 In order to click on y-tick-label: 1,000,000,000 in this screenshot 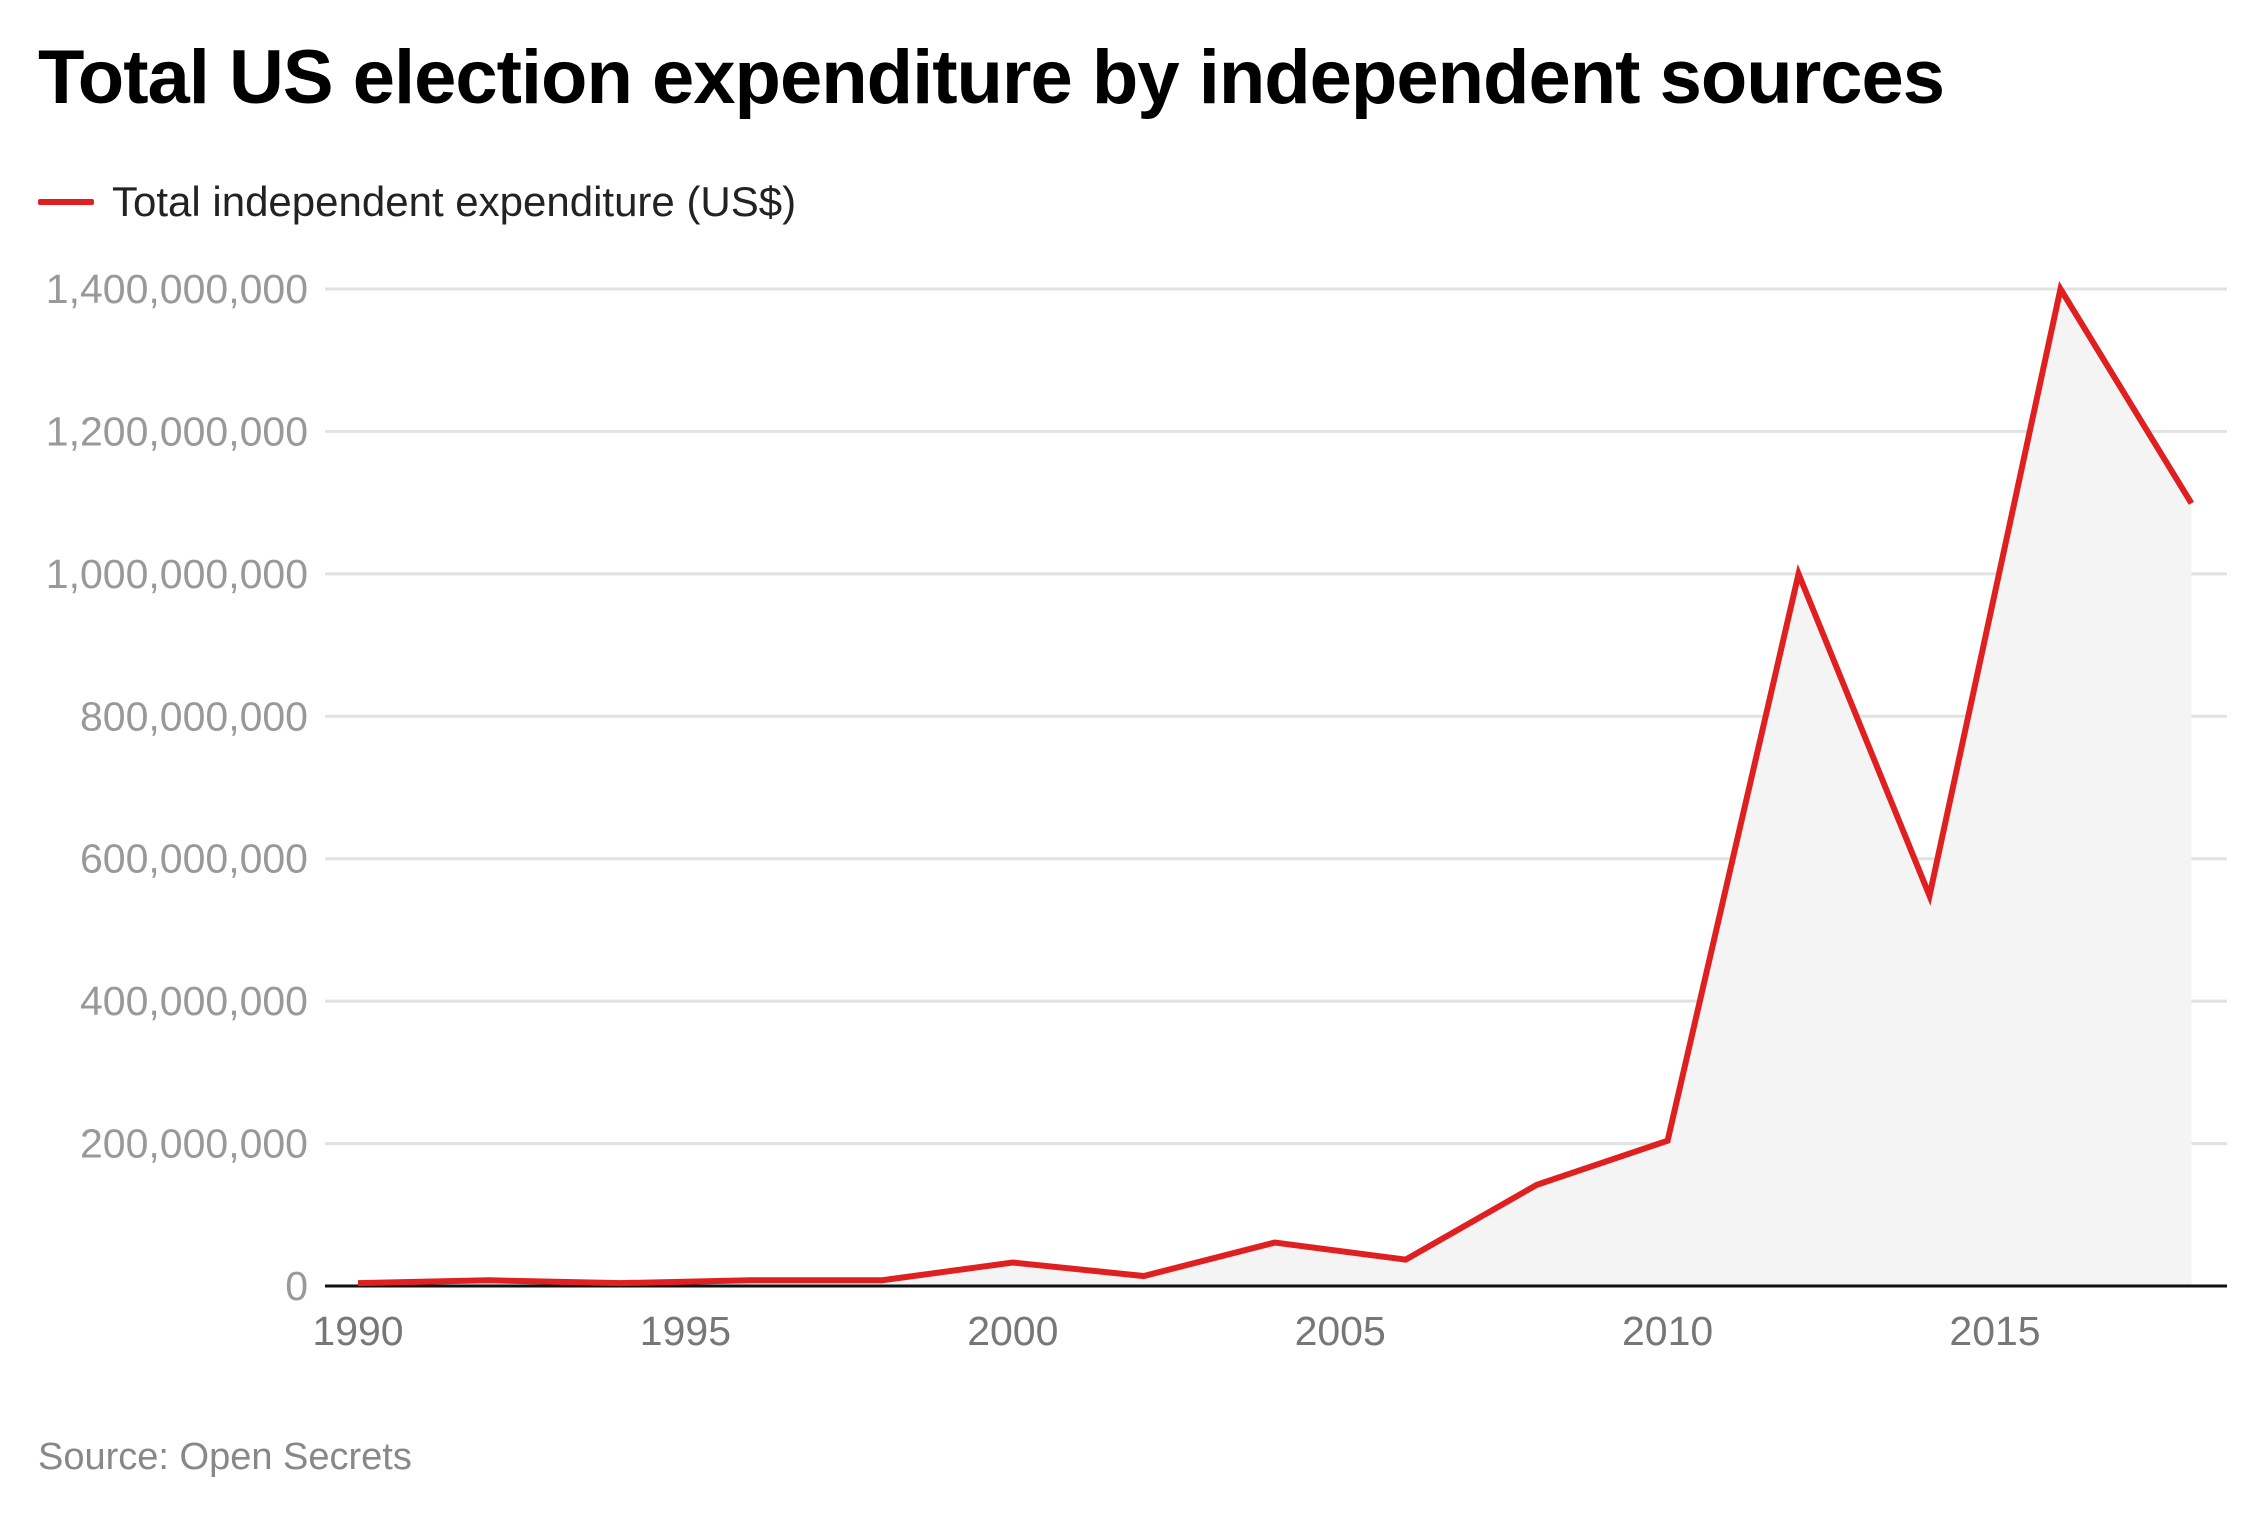, I will do `click(177, 574)`.